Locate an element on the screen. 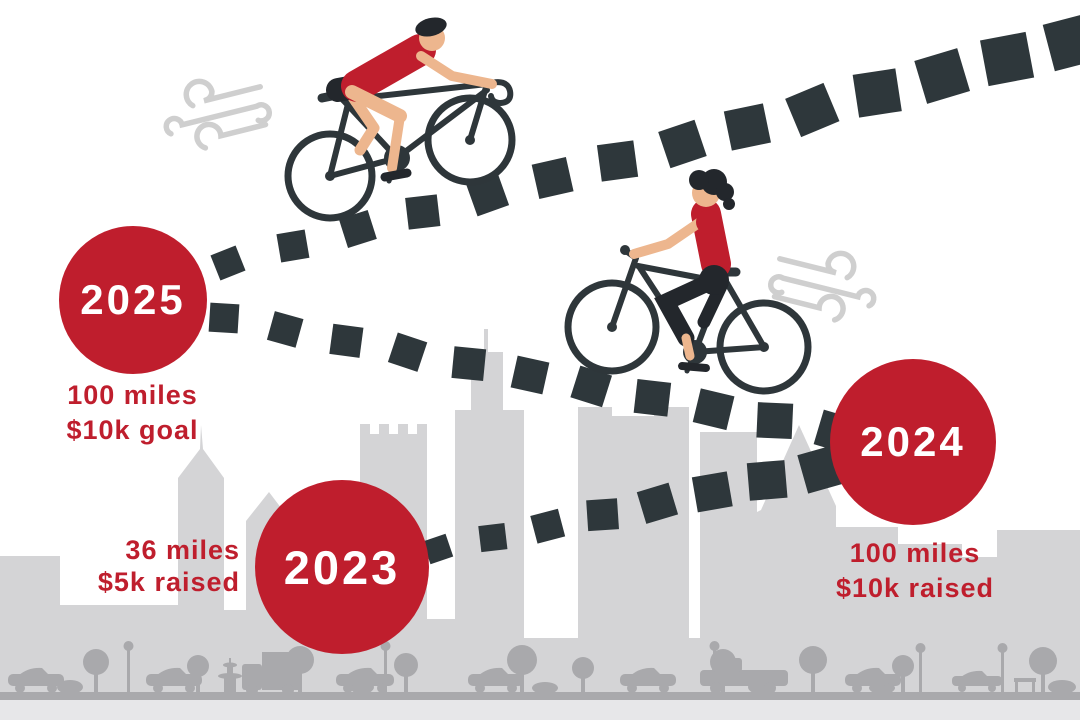  milestone-badge-2024: 2024 is located at coordinates (913, 442).